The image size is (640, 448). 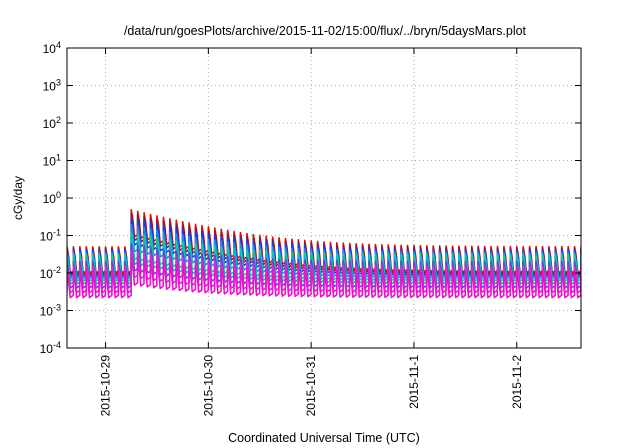 I want to click on x-axis-label: Coordinated Universal Time (UTC), so click(x=324, y=438).